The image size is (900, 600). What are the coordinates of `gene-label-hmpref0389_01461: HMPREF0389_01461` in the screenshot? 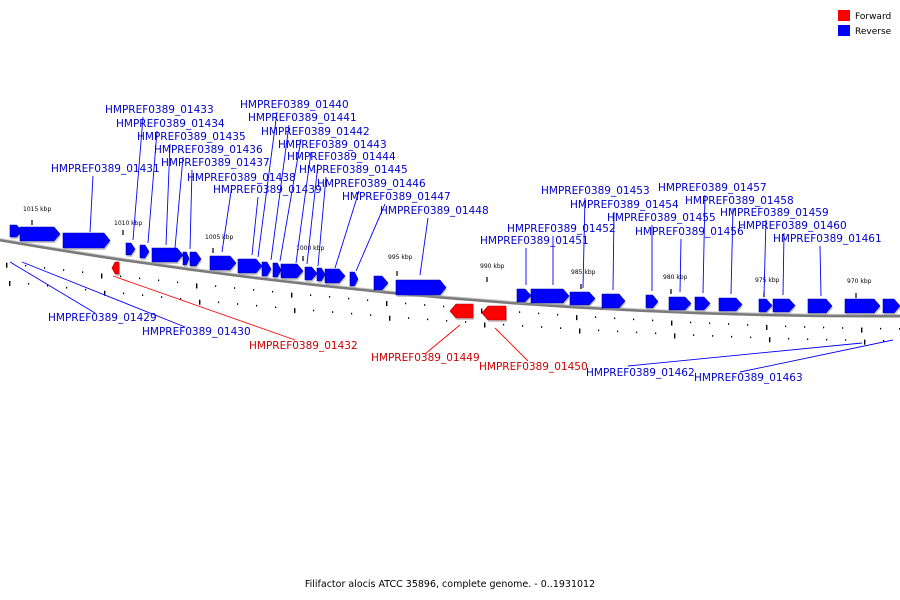 It's located at (827, 239).